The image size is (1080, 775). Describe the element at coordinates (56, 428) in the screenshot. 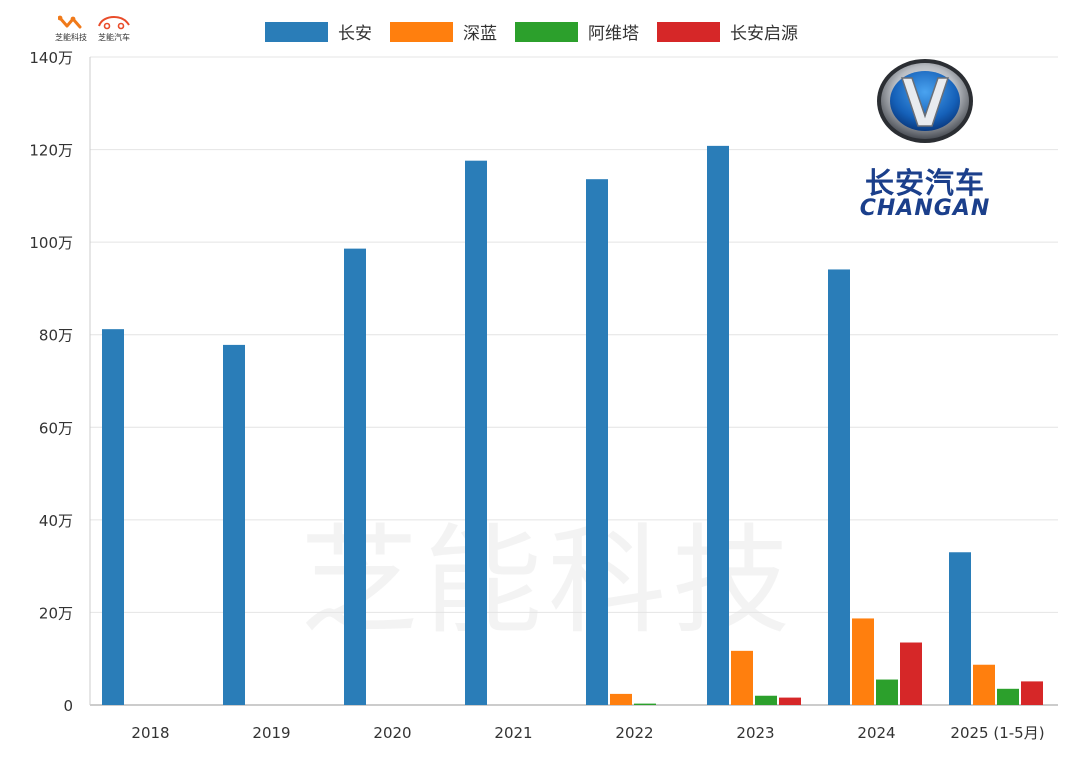

I see `y-tick-label: 60万` at that location.